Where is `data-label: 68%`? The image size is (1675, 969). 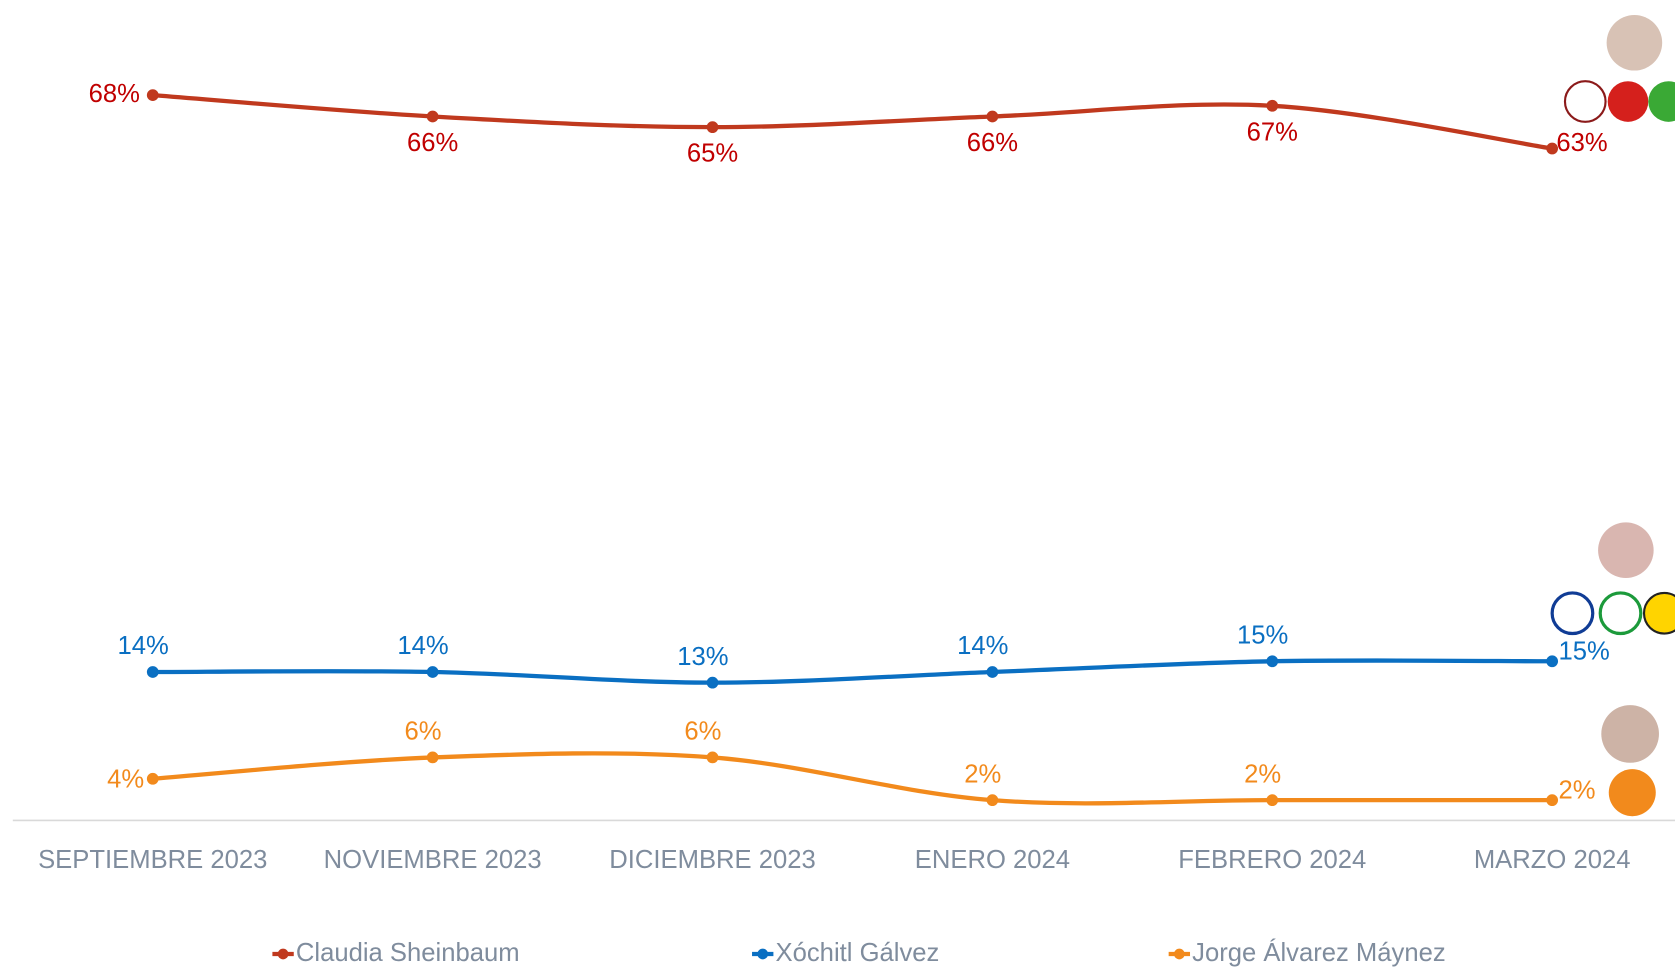
data-label: 68% is located at coordinates (114, 94).